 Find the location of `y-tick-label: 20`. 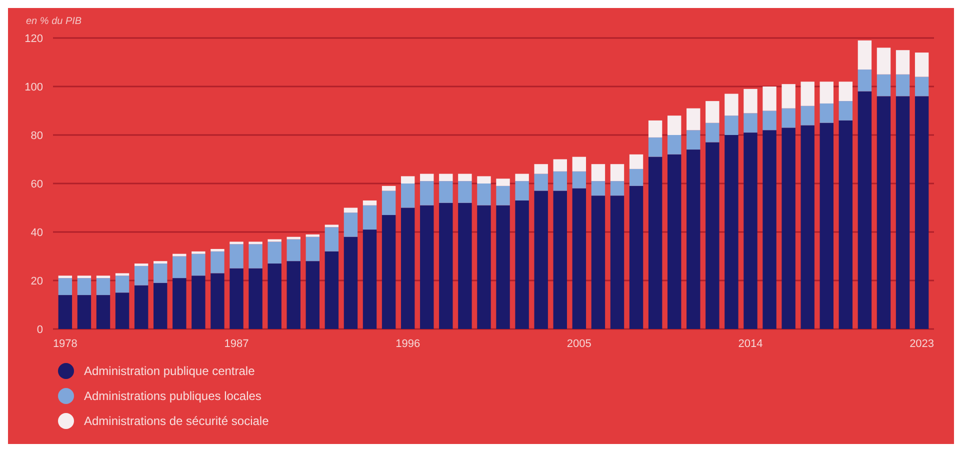

y-tick-label: 20 is located at coordinates (36, 281).